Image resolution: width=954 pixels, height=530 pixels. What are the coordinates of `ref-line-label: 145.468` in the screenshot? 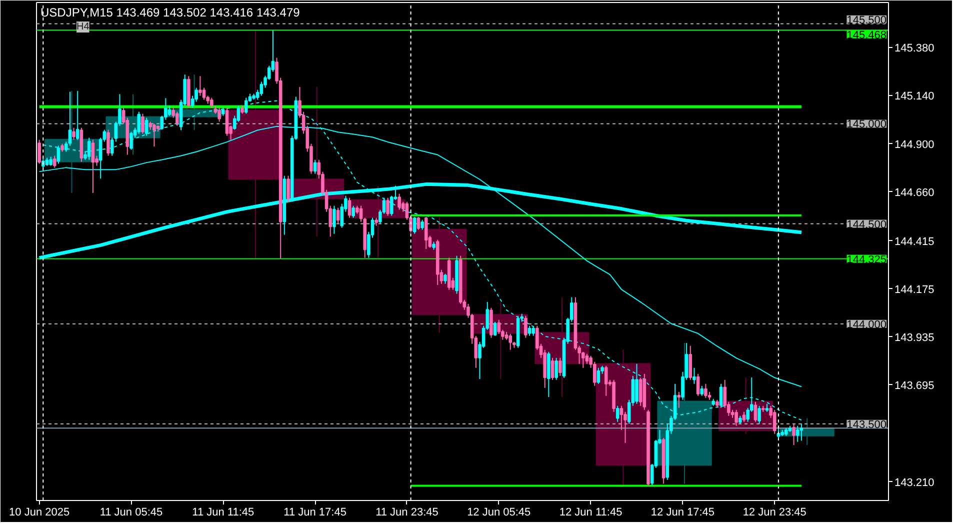 It's located at (866, 35).